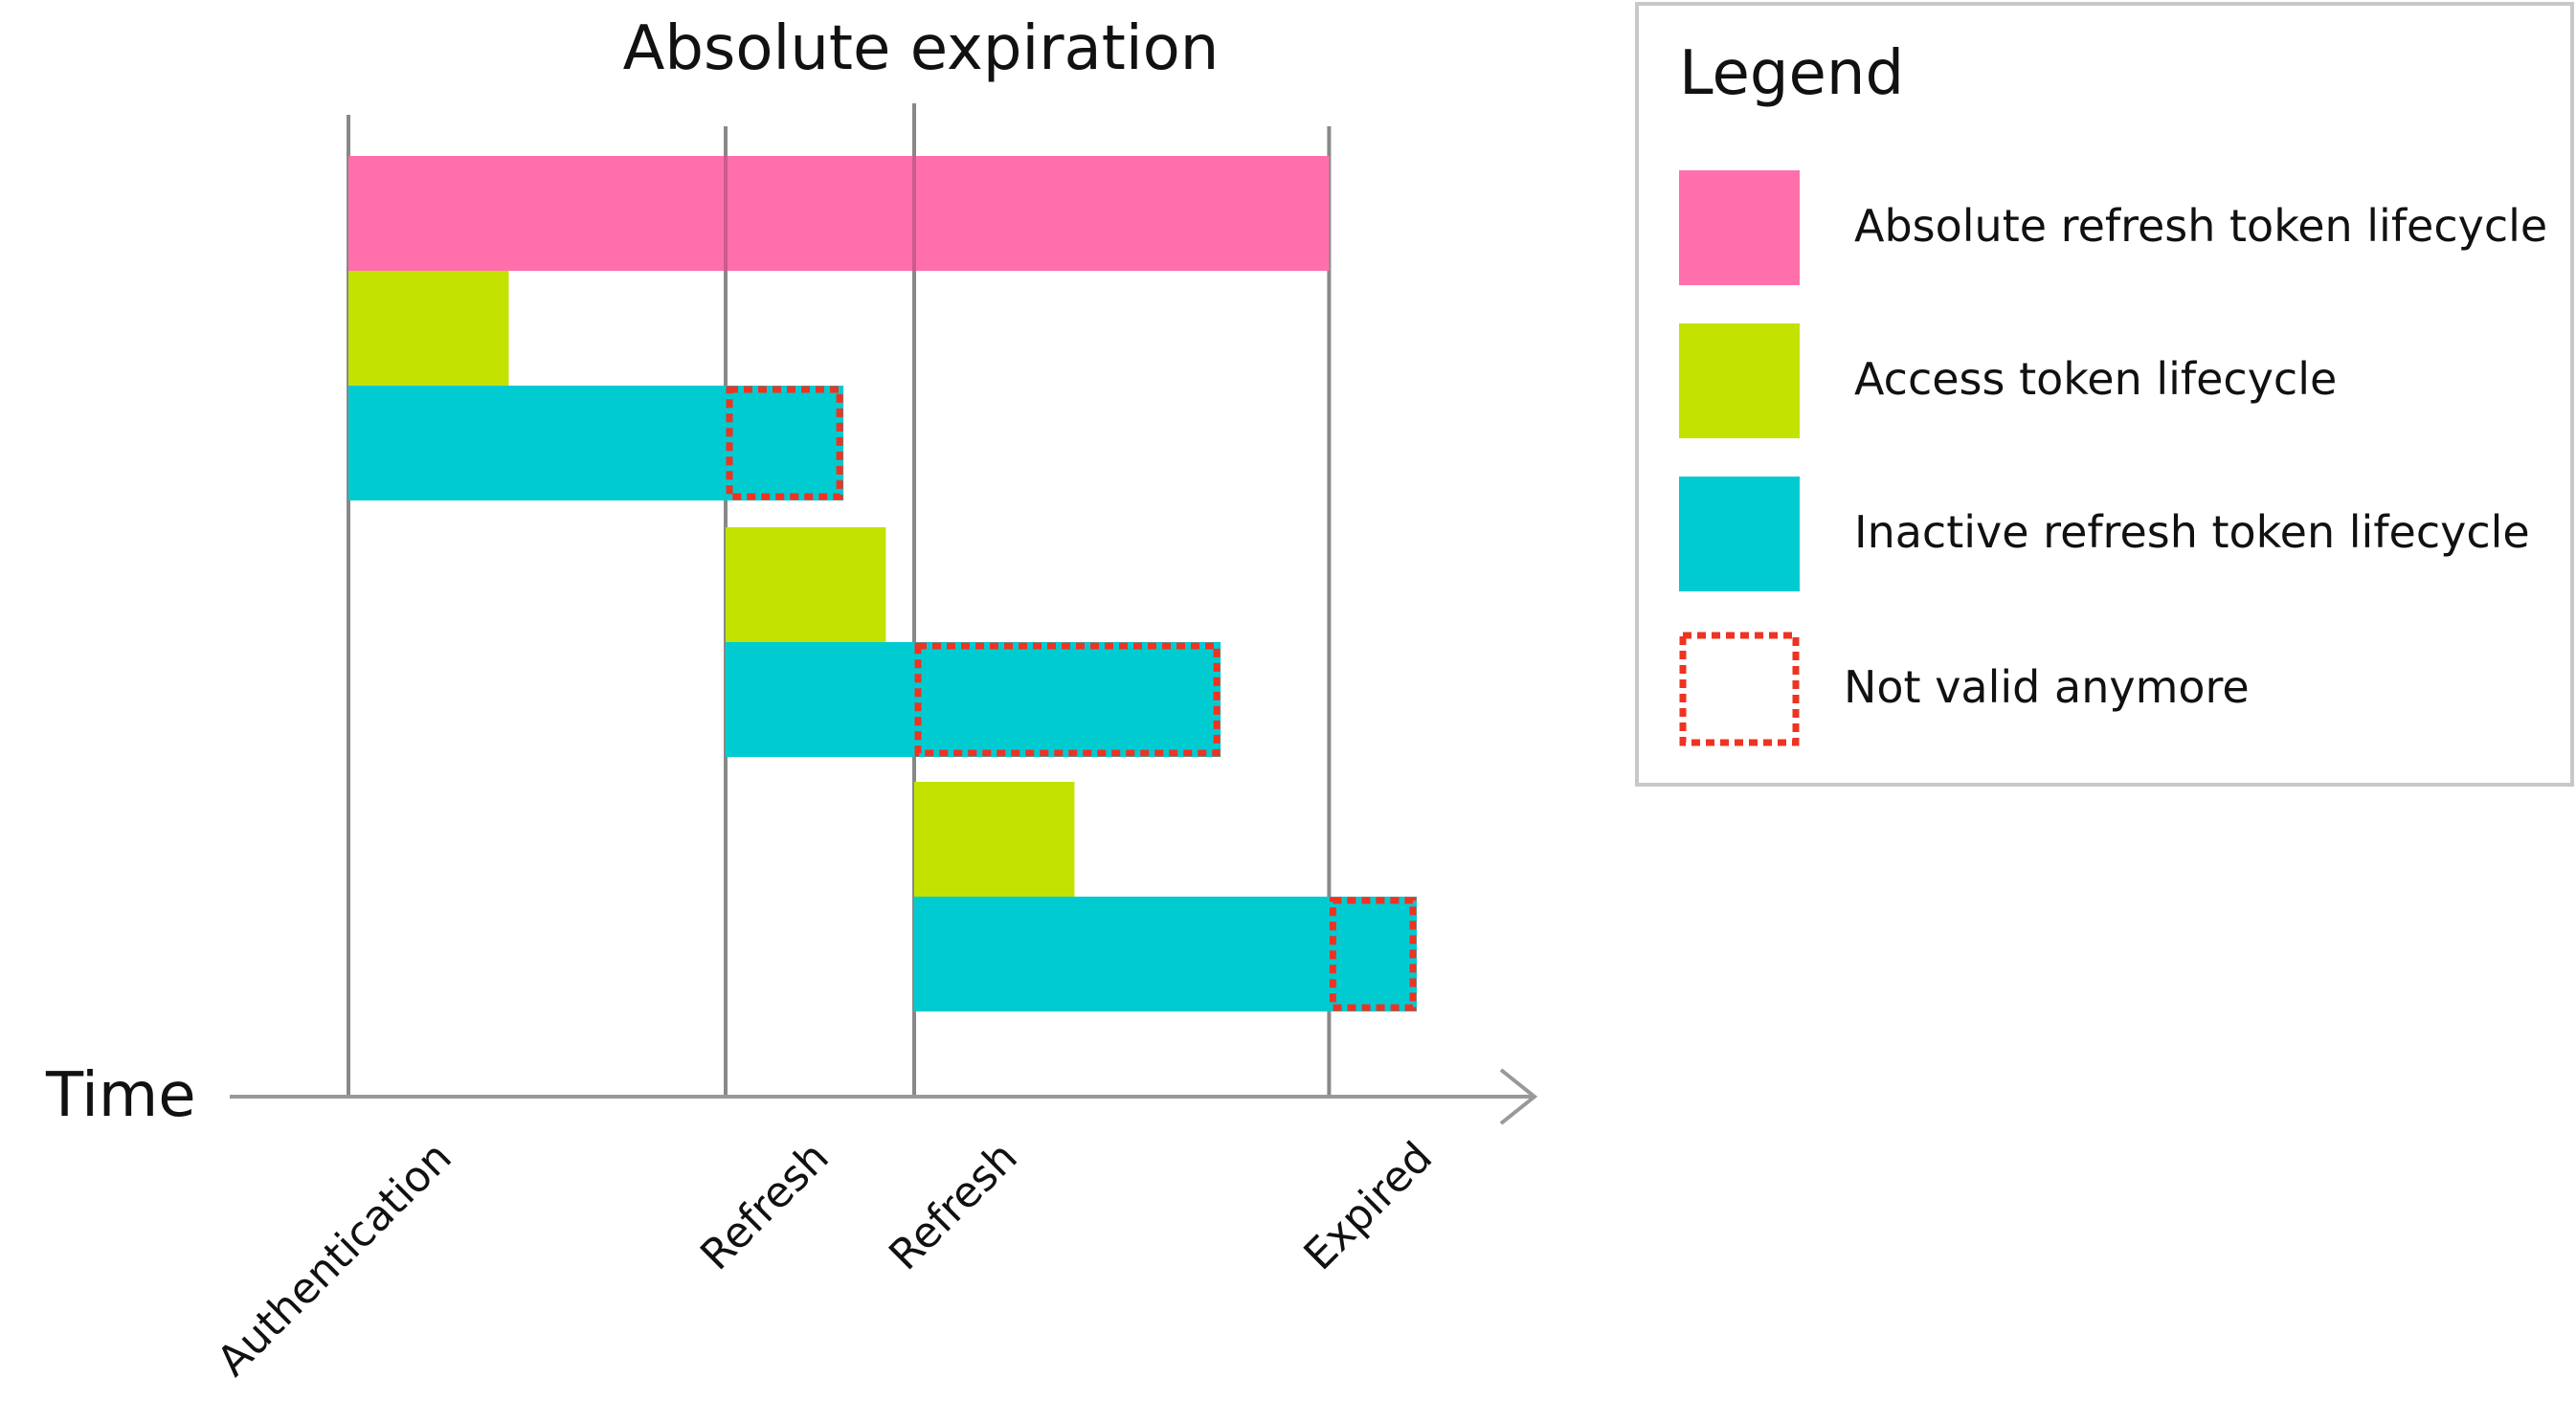 The width and height of the screenshot is (2576, 1422). I want to click on event-label-authentication: Authentication, so click(334, 1260).